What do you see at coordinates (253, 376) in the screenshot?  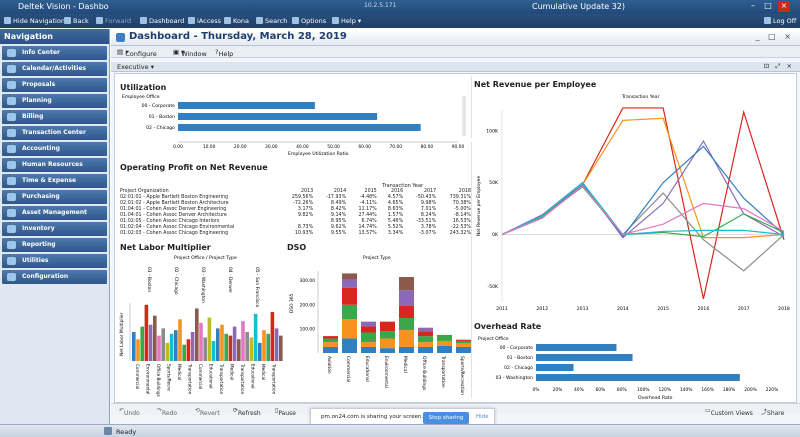 I see `nlm-type-label: Educational` at bounding box center [253, 376].